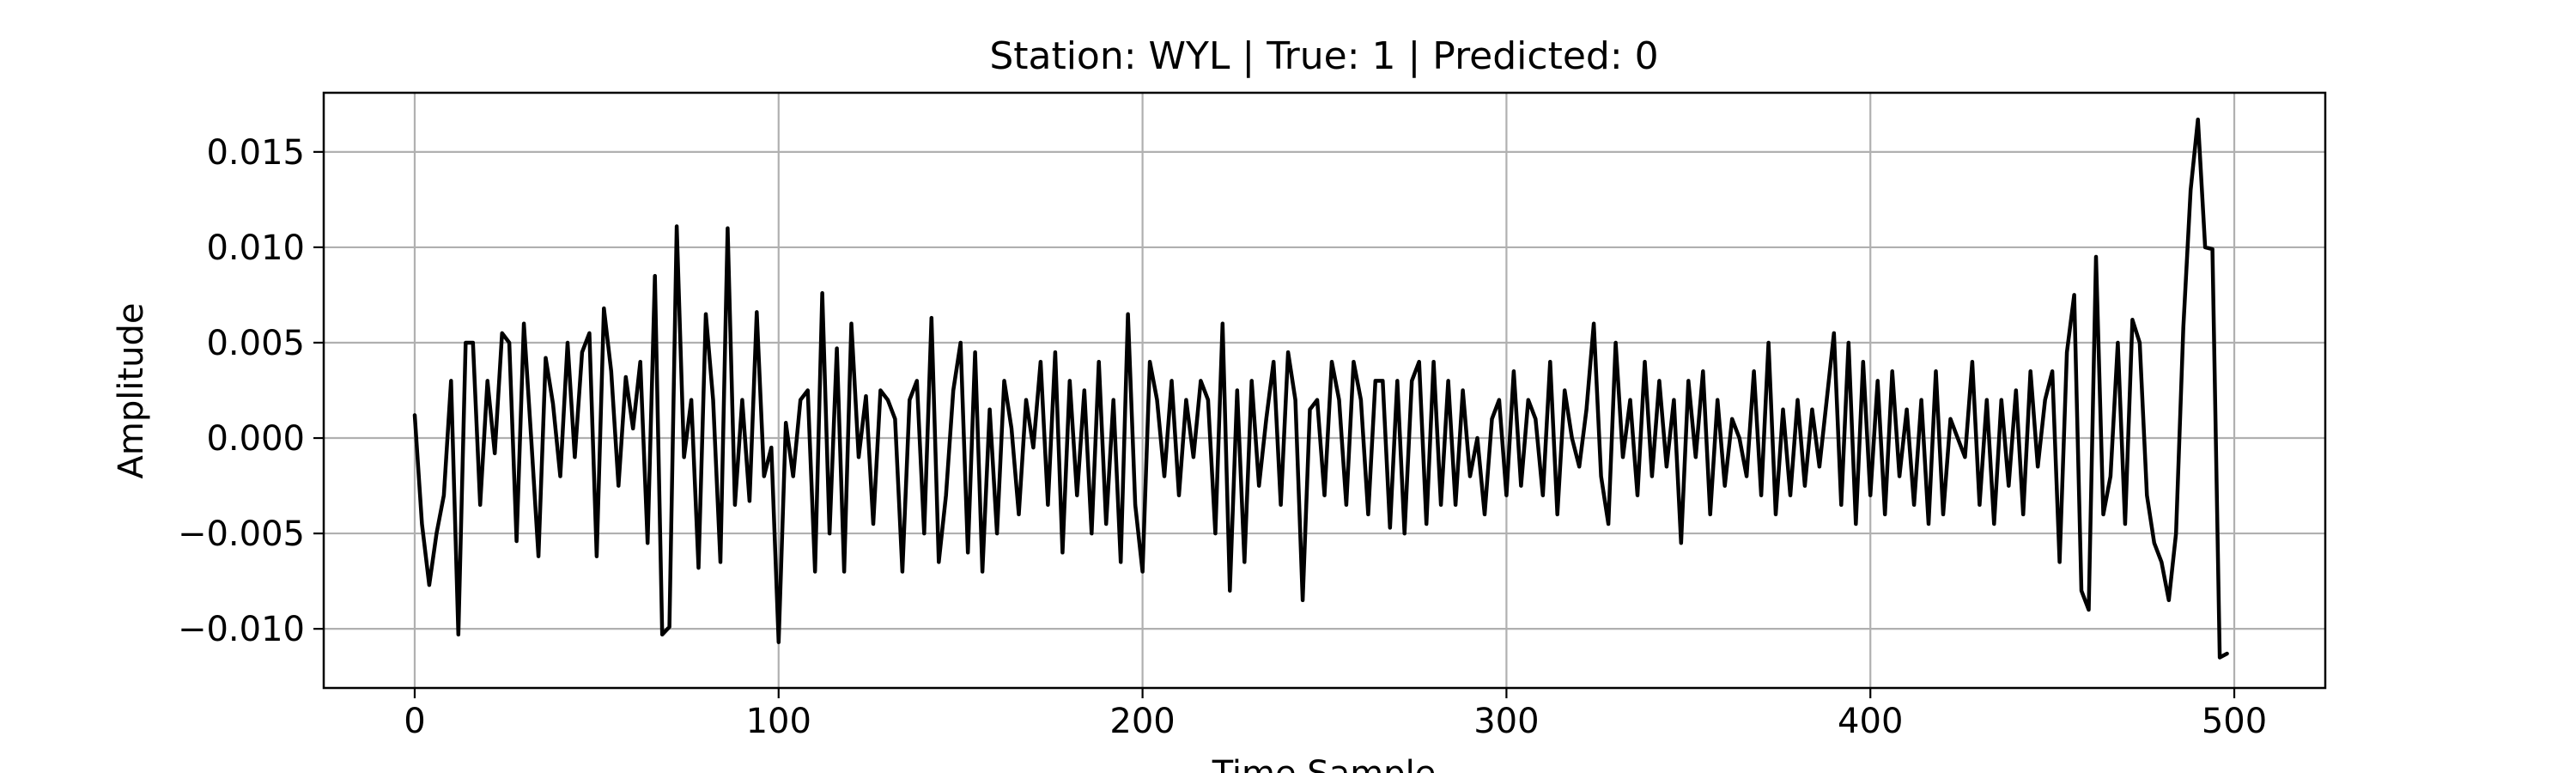 This screenshot has height=773, width=2576. I want to click on y-tick-label: 0.005, so click(255, 343).